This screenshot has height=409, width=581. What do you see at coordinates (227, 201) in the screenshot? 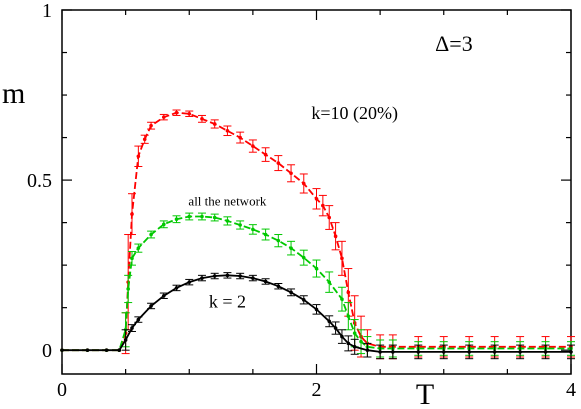
I see `annotation-label: all the network` at bounding box center [227, 201].